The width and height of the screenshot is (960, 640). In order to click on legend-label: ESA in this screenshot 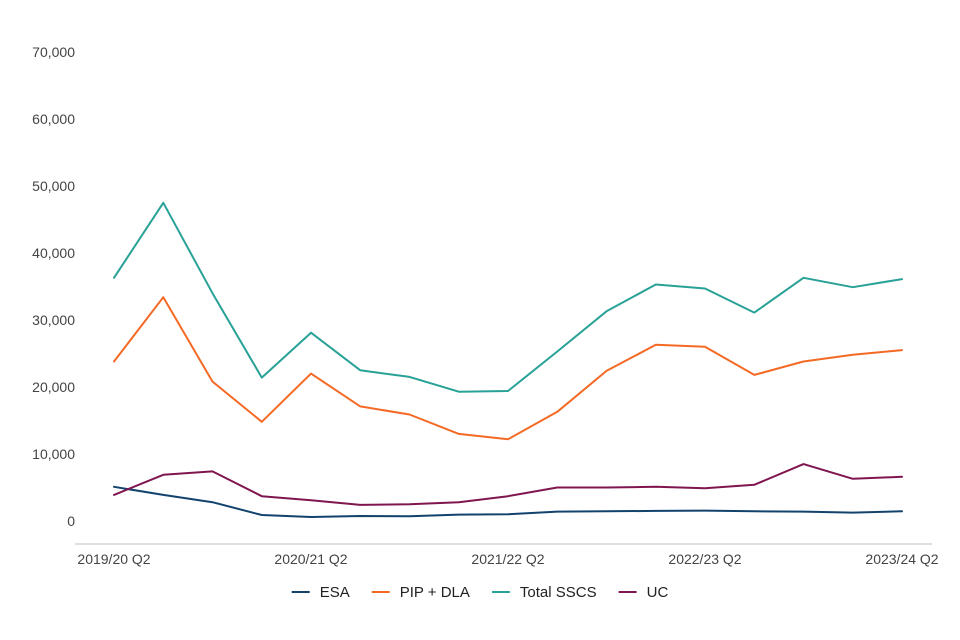, I will do `click(335, 592)`.